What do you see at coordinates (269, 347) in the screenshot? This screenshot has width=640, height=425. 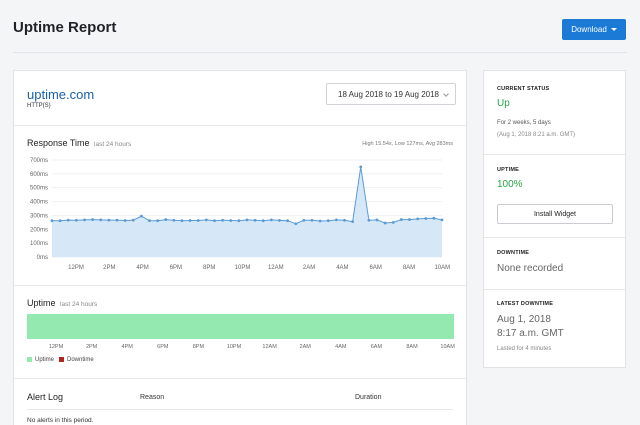 I see `uptime-x-tick-label: 12AM` at bounding box center [269, 347].